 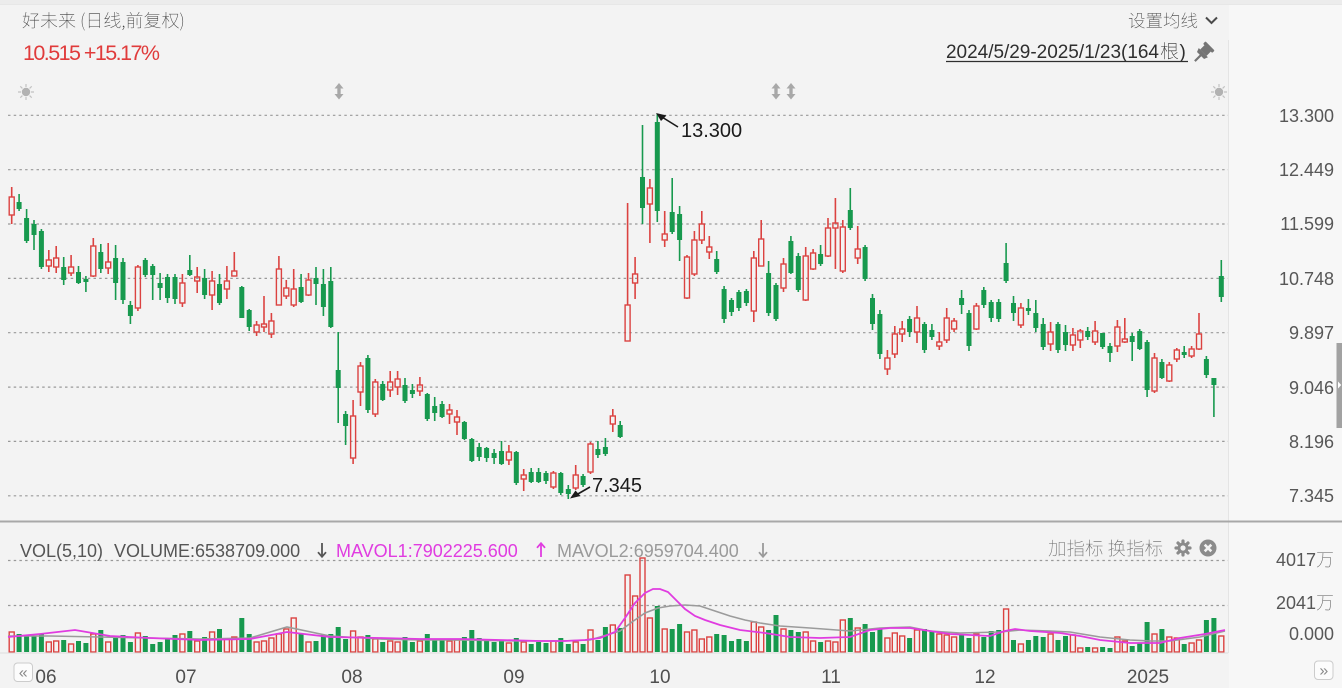 What do you see at coordinates (984, 677) in the screenshot?
I see `svg-text: 12` at bounding box center [984, 677].